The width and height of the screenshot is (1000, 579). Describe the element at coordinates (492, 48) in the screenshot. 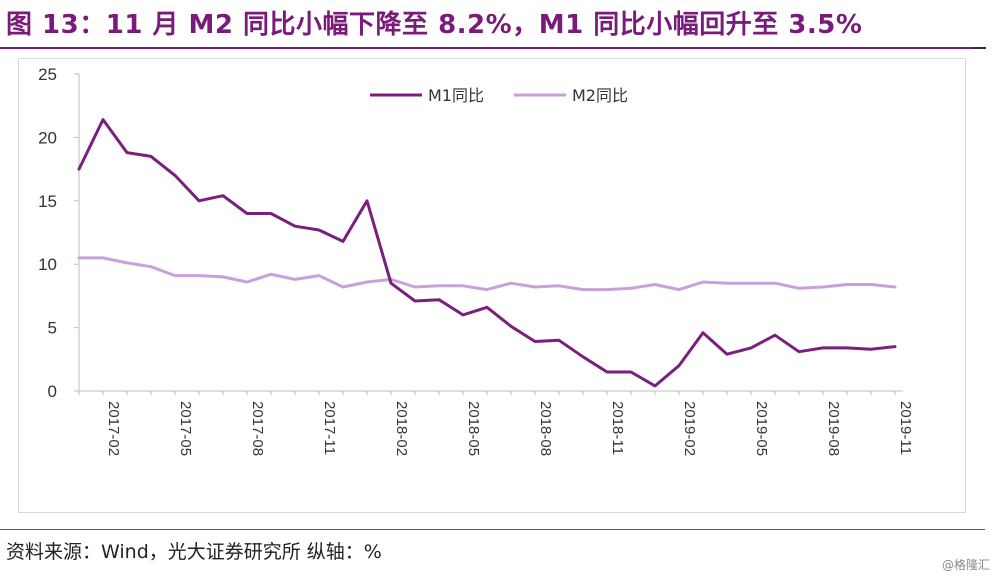

I see `title-rule` at that location.